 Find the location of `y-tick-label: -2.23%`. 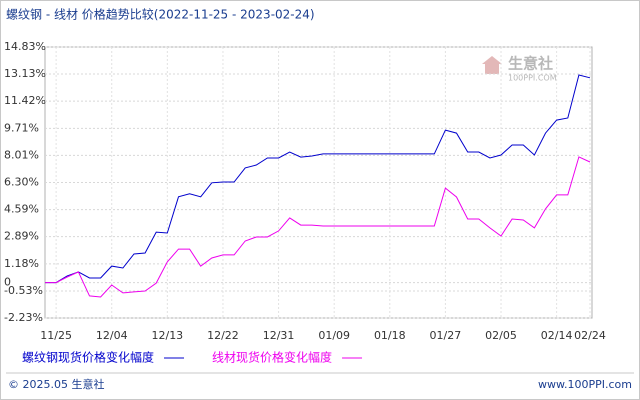

y-tick-label: -2.23% is located at coordinates (23, 317).